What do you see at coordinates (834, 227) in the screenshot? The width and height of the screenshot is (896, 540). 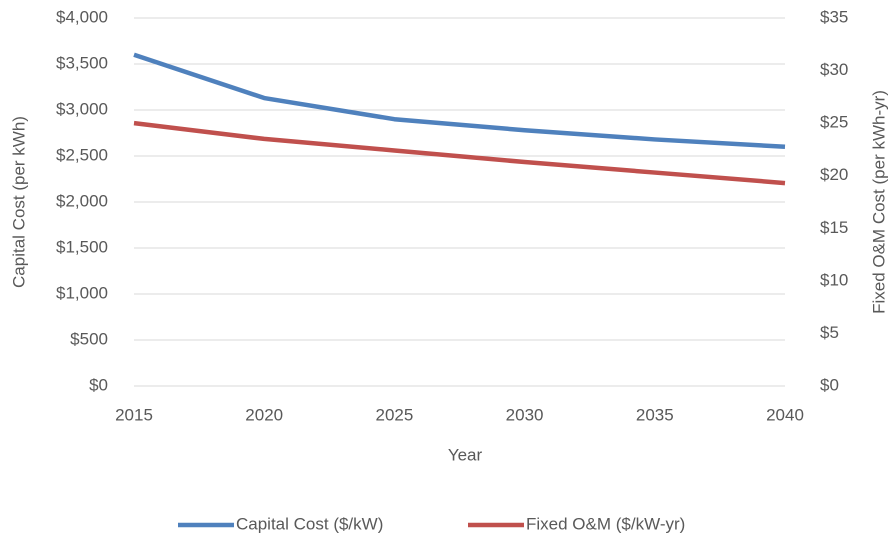 I see `y2-tick-label: $15` at bounding box center [834, 227].